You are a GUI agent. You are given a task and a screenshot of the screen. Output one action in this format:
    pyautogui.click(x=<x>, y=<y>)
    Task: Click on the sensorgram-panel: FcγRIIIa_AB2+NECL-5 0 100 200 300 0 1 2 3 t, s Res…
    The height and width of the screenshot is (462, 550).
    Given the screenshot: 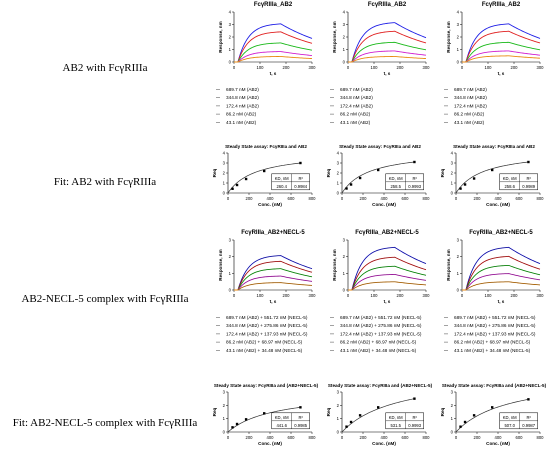 What is the action you would take?
    pyautogui.click(x=378, y=290)
    